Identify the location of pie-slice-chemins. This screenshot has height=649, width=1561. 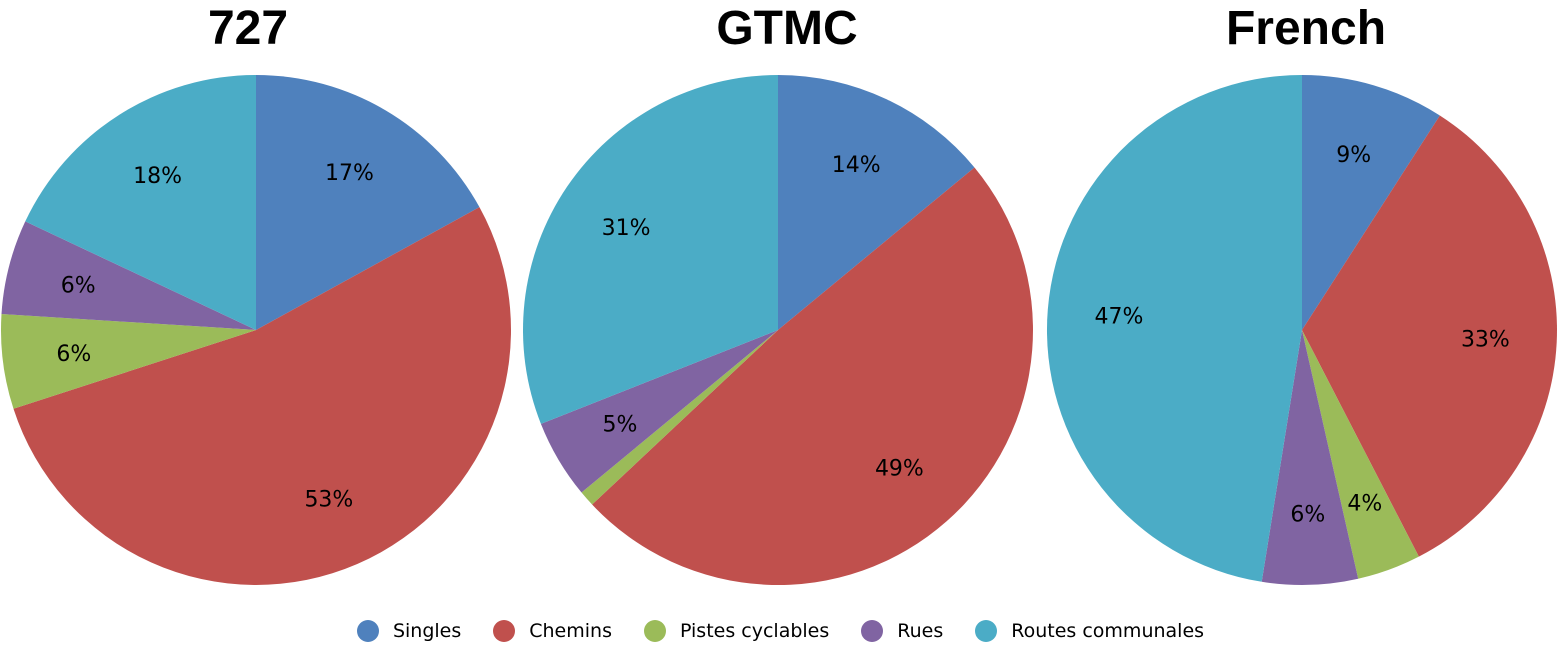
(1429, 336).